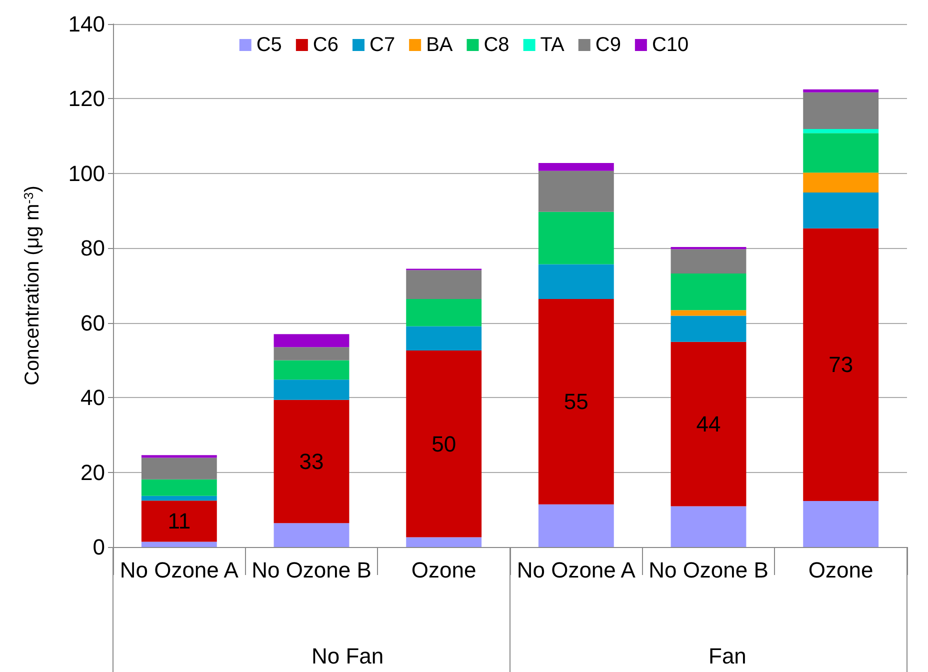  I want to click on legend-label: C5, so click(269, 45).